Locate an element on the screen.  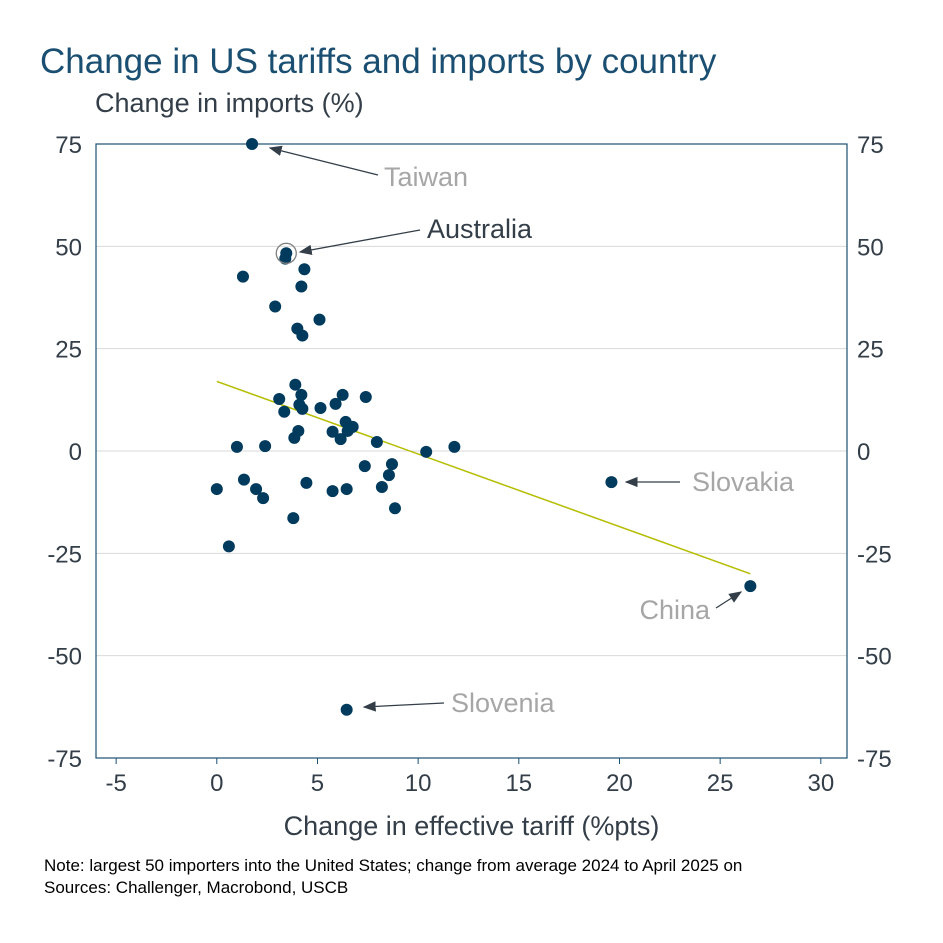
y-tick-label-right: 50 is located at coordinates (870, 247).